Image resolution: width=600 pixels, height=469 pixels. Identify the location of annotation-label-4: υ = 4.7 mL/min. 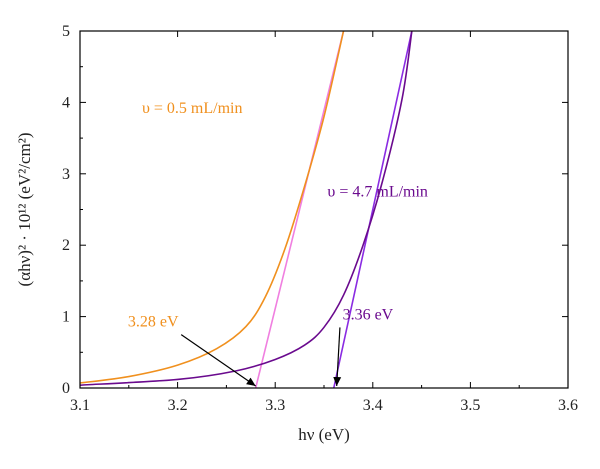
(377, 192).